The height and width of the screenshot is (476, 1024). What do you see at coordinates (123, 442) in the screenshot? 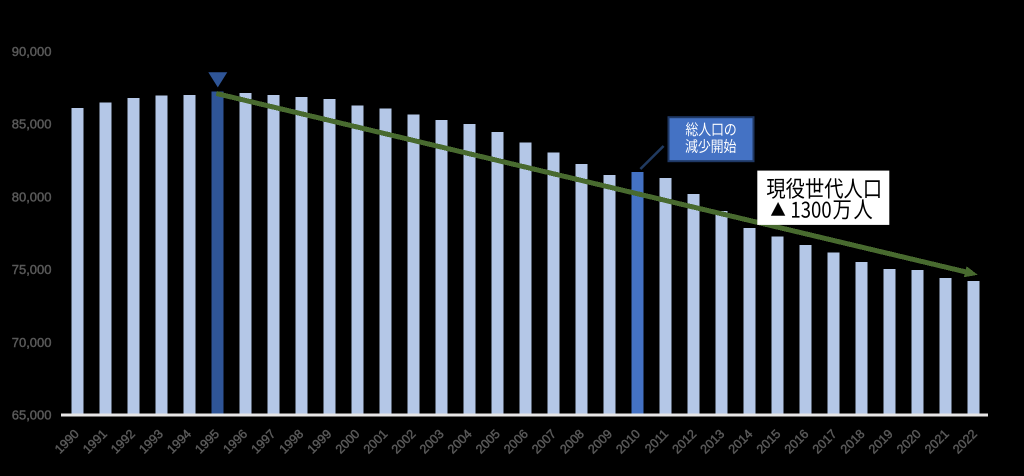
I see `svg-text: 1992` at bounding box center [123, 442].